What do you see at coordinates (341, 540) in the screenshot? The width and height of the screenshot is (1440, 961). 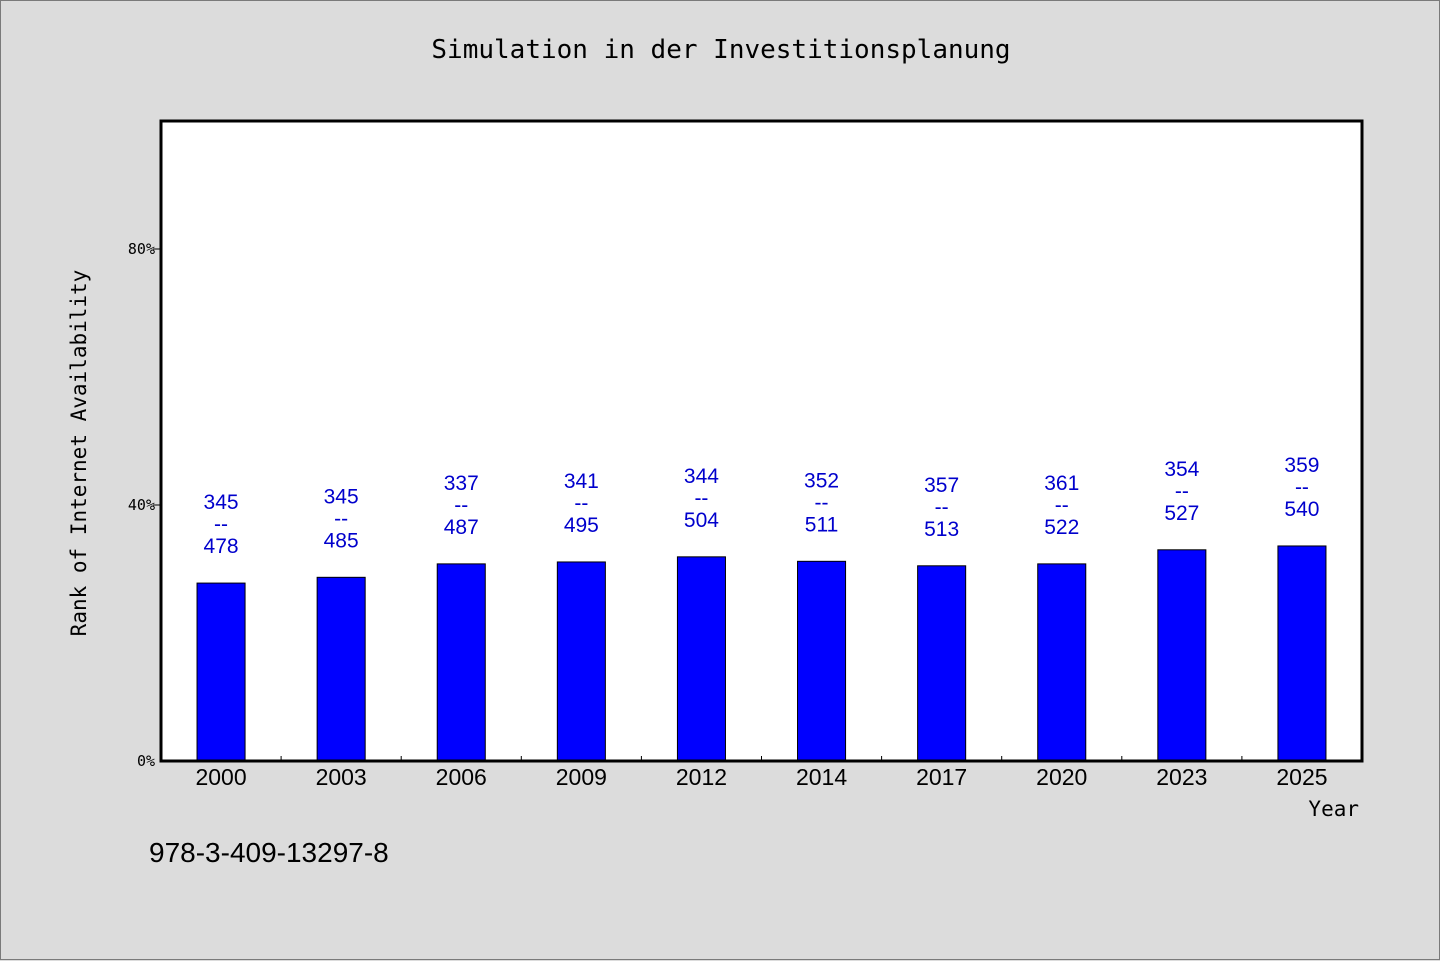 I see `data-label-2003-2: 485` at bounding box center [341, 540].